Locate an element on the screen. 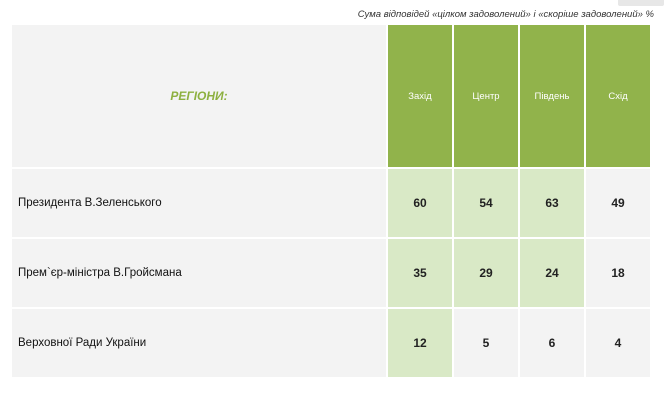 The height and width of the screenshot is (401, 672). value-cell: 4 is located at coordinates (618, 343).